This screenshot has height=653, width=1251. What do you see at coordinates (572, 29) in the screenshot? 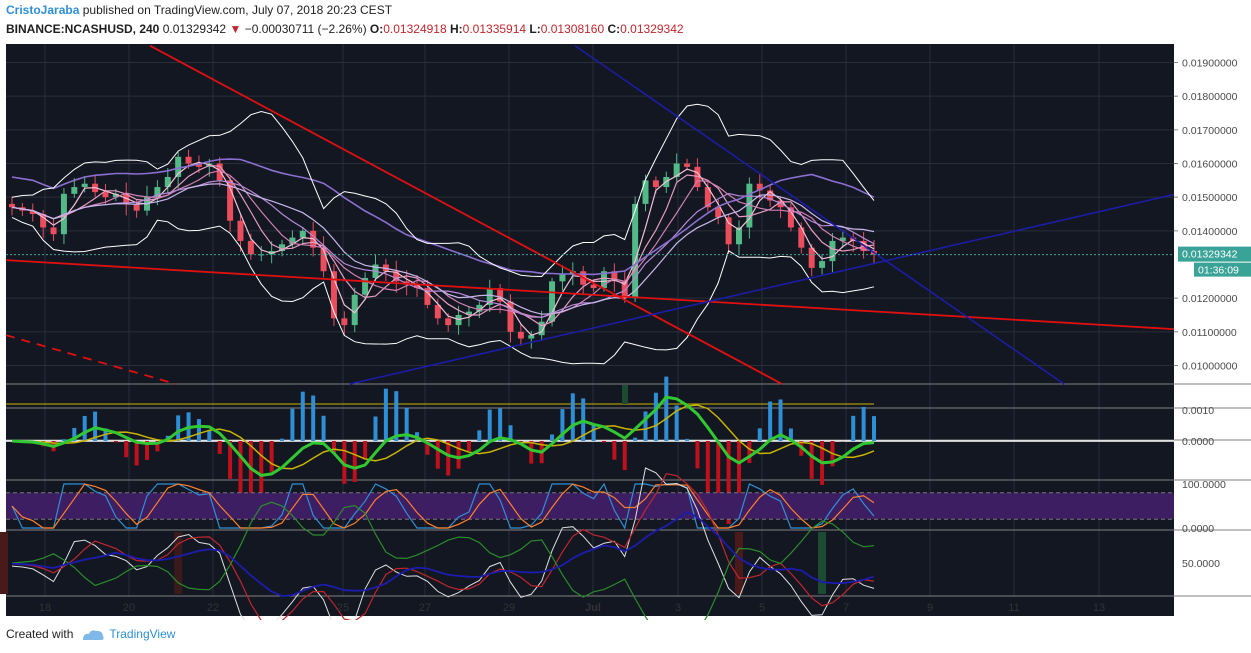
I see `low-value: 0.01308160` at bounding box center [572, 29].